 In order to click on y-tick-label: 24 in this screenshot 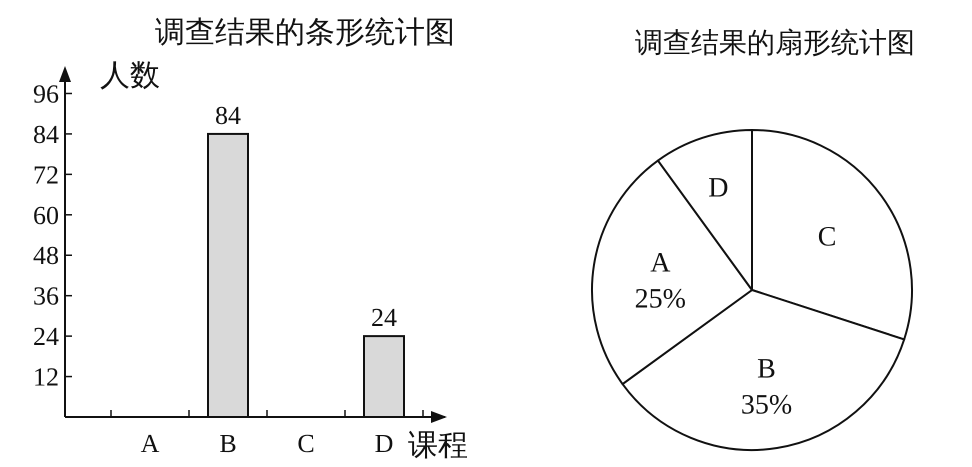, I will do `click(46, 337)`.